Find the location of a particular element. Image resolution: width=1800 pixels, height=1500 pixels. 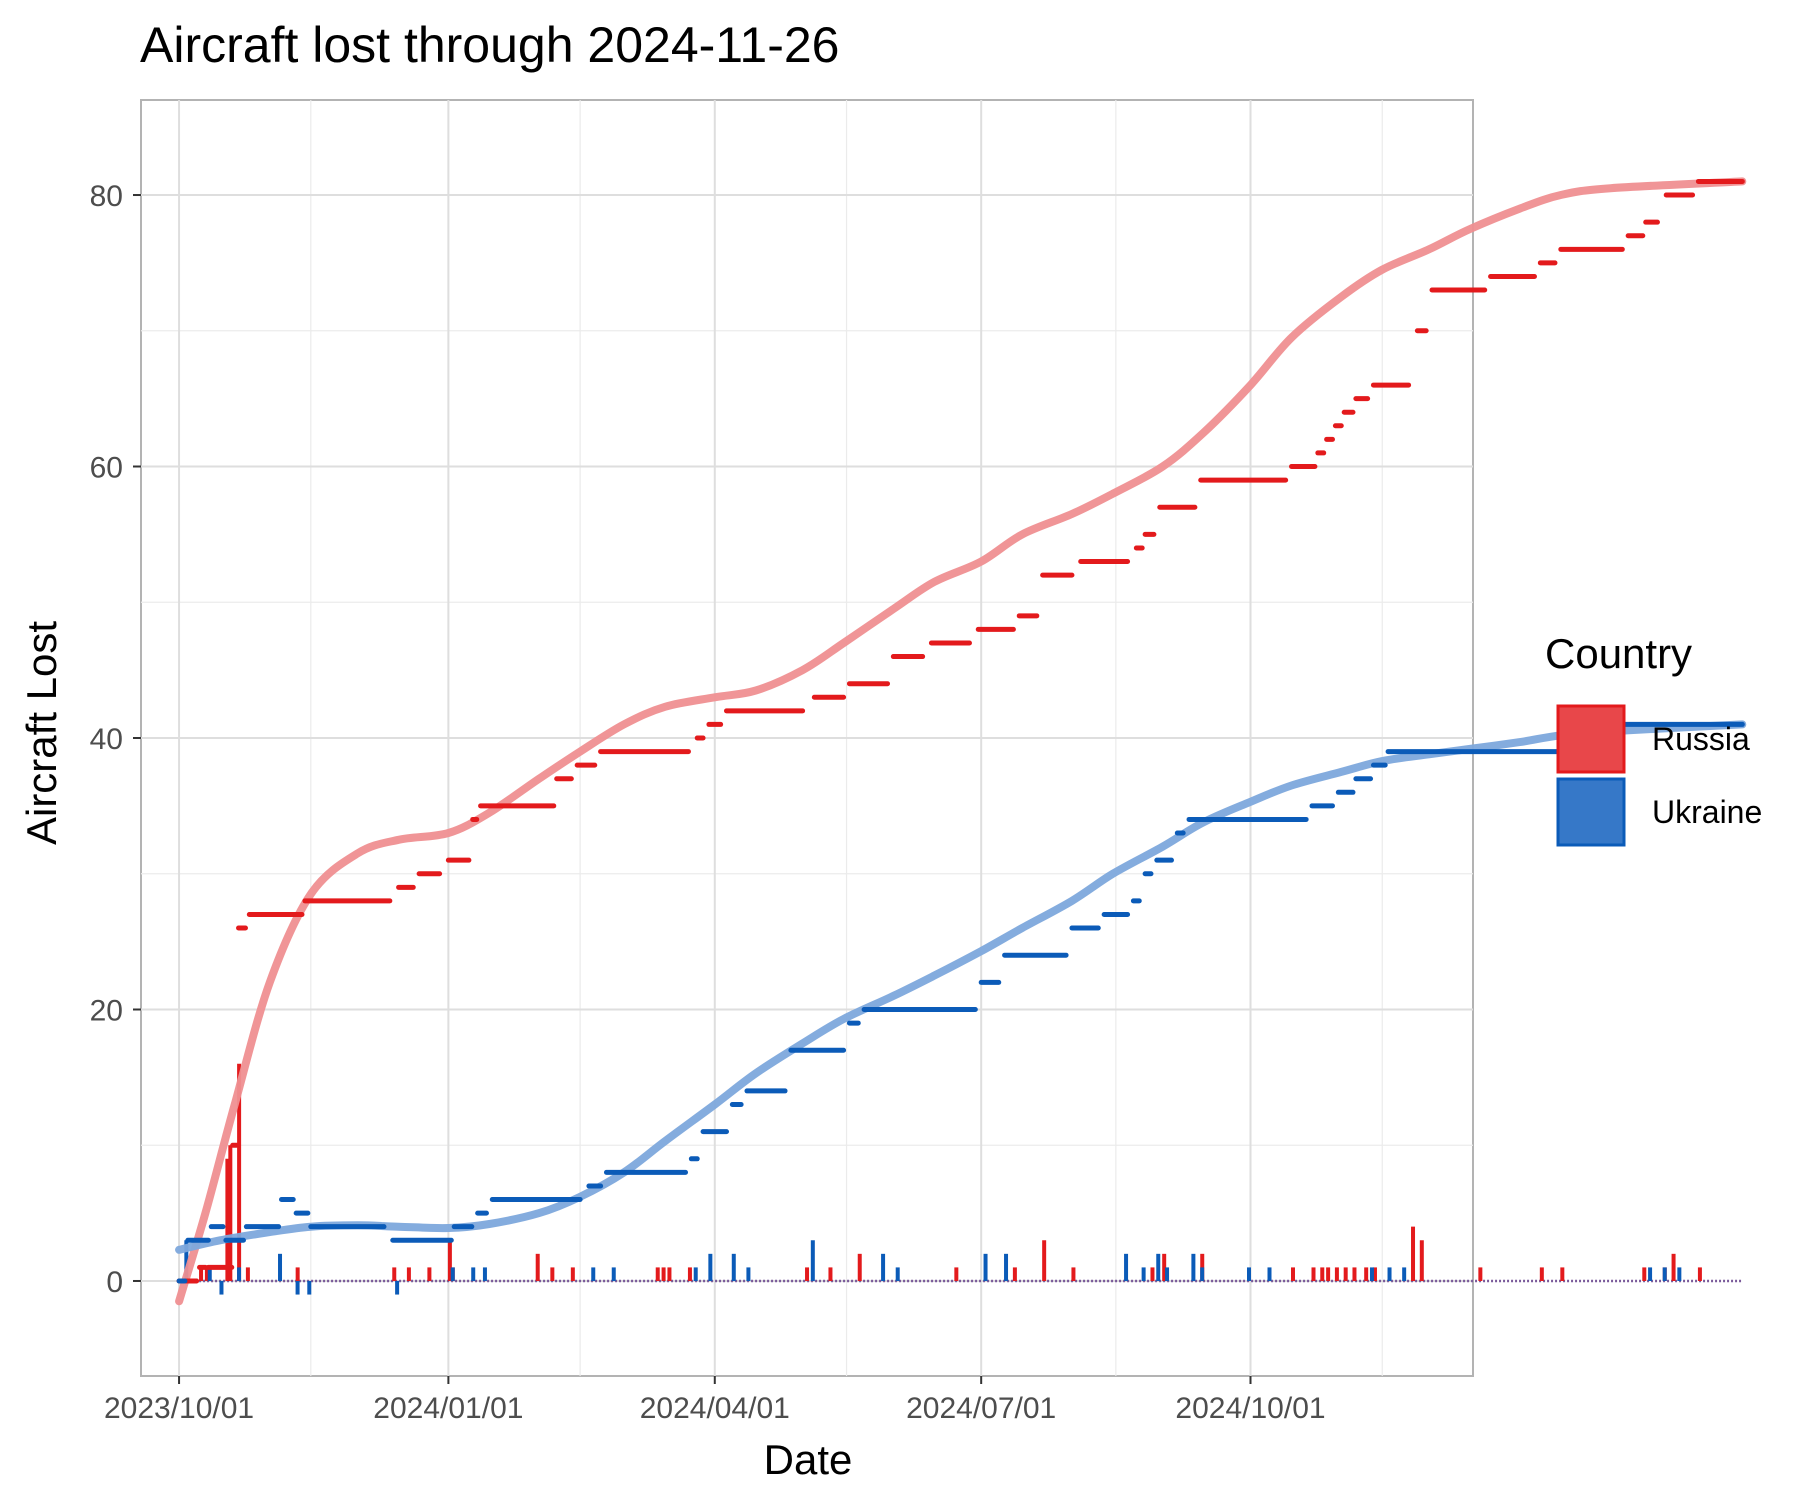

y-tick-label: 60 is located at coordinates (106, 468).